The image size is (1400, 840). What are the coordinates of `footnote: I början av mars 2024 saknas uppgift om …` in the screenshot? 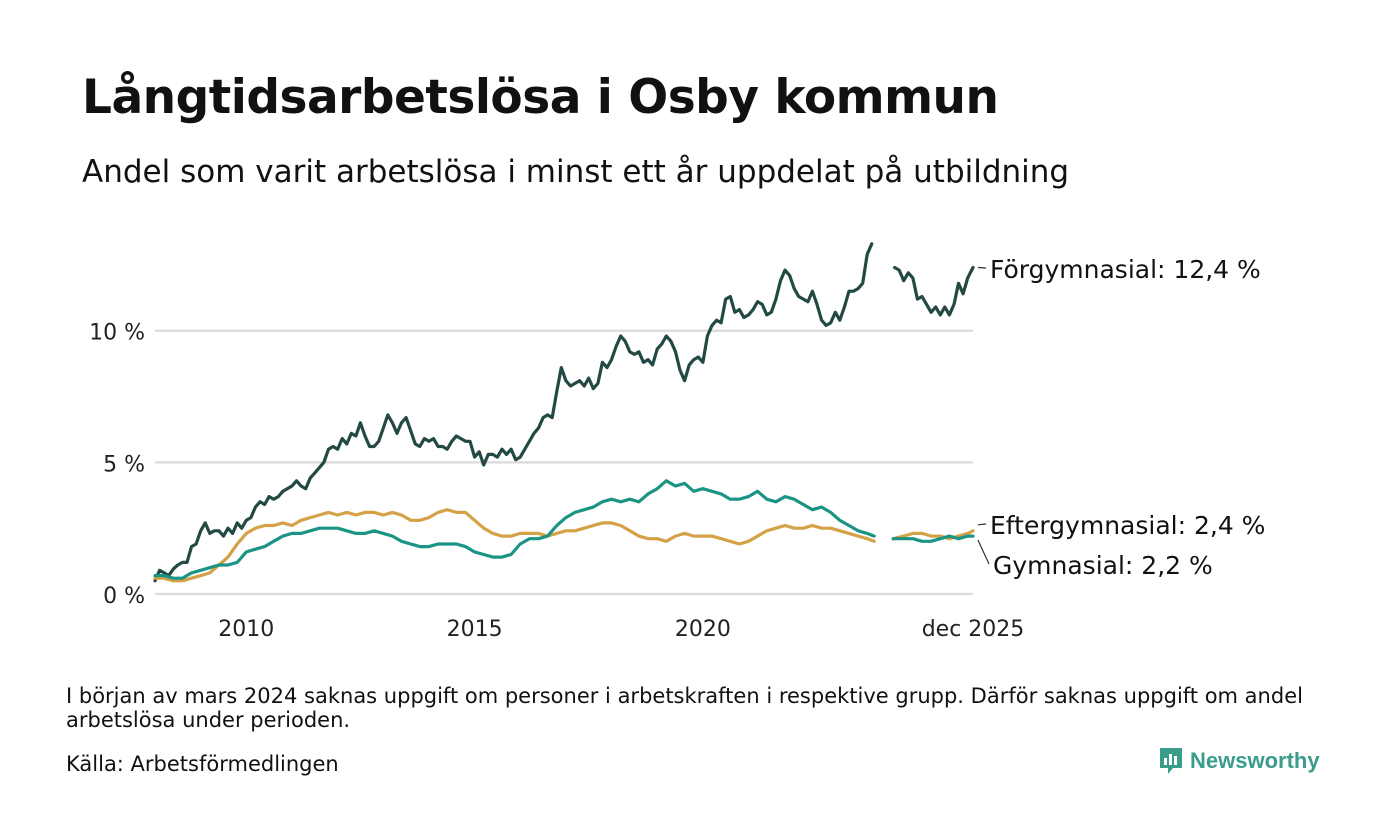 It's located at (684, 708).